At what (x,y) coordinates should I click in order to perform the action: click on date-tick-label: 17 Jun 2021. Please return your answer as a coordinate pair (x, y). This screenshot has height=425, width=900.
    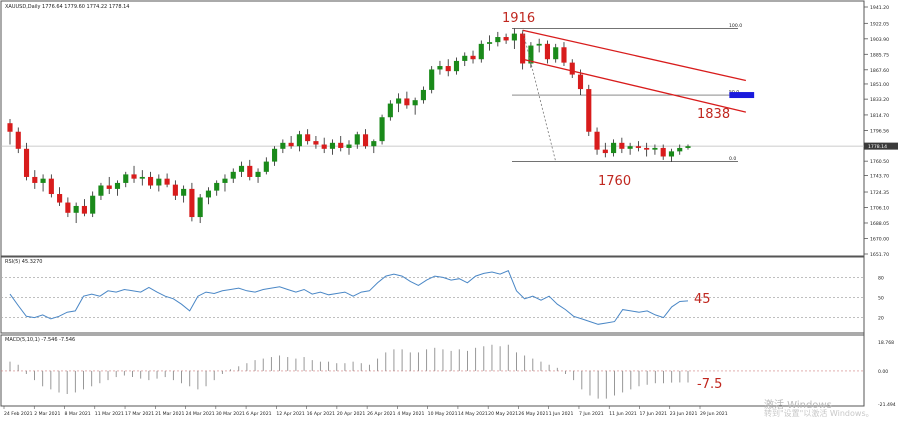
    Looking at the image, I should click on (653, 414).